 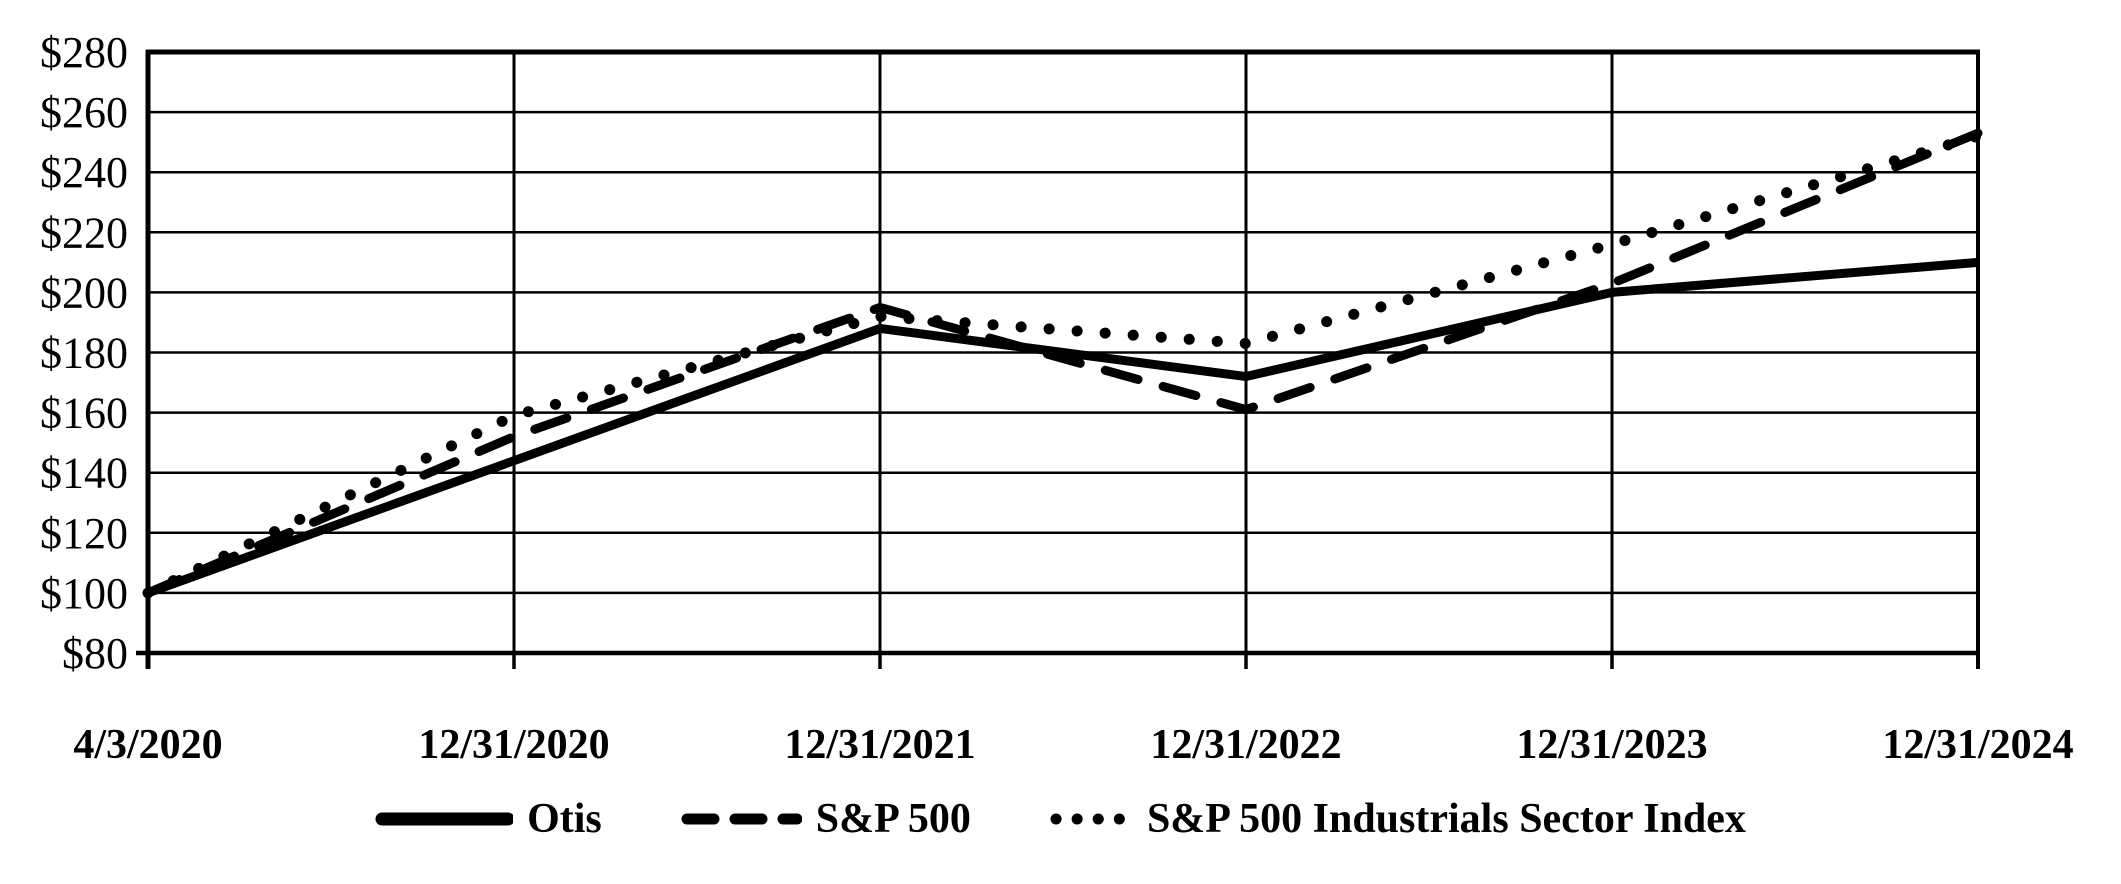 What do you see at coordinates (84, 413) in the screenshot?
I see `y-axis-tick-label: $160` at bounding box center [84, 413].